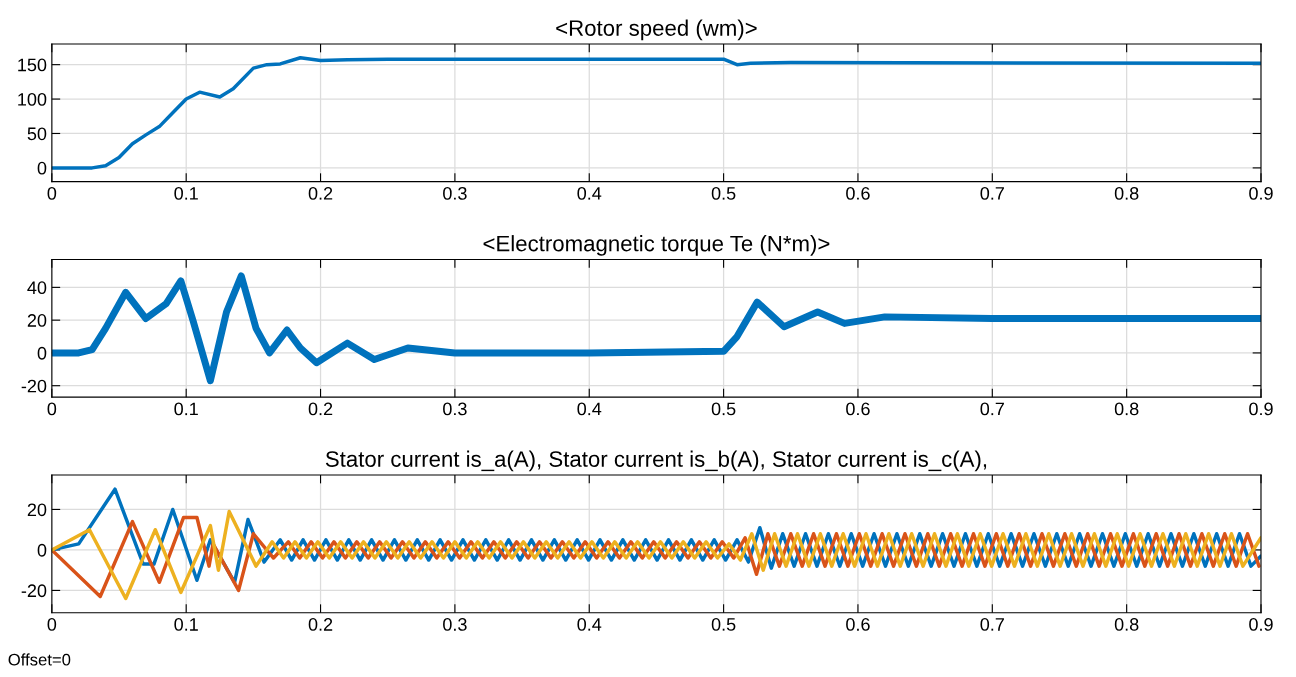 The image size is (1296, 677). Describe the element at coordinates (37, 134) in the screenshot. I see `y-tick-label: 50` at that location.